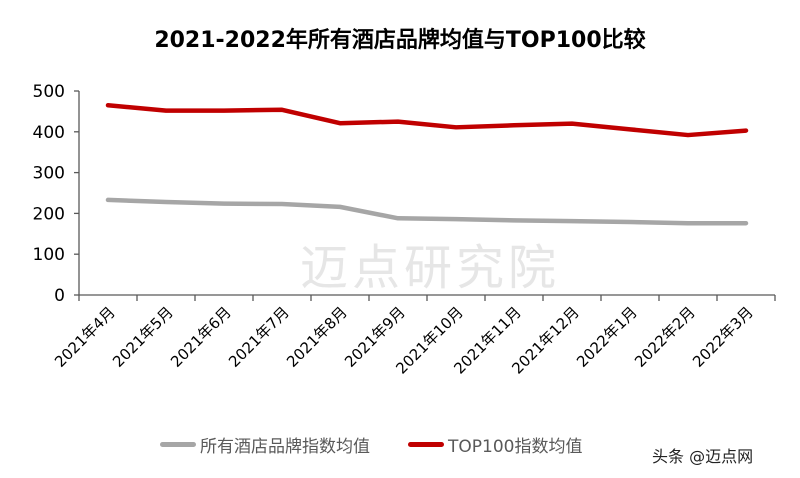  Describe the element at coordinates (285, 447) in the screenshot. I see `legend-label: 所有酒店品牌指数均值` at that location.